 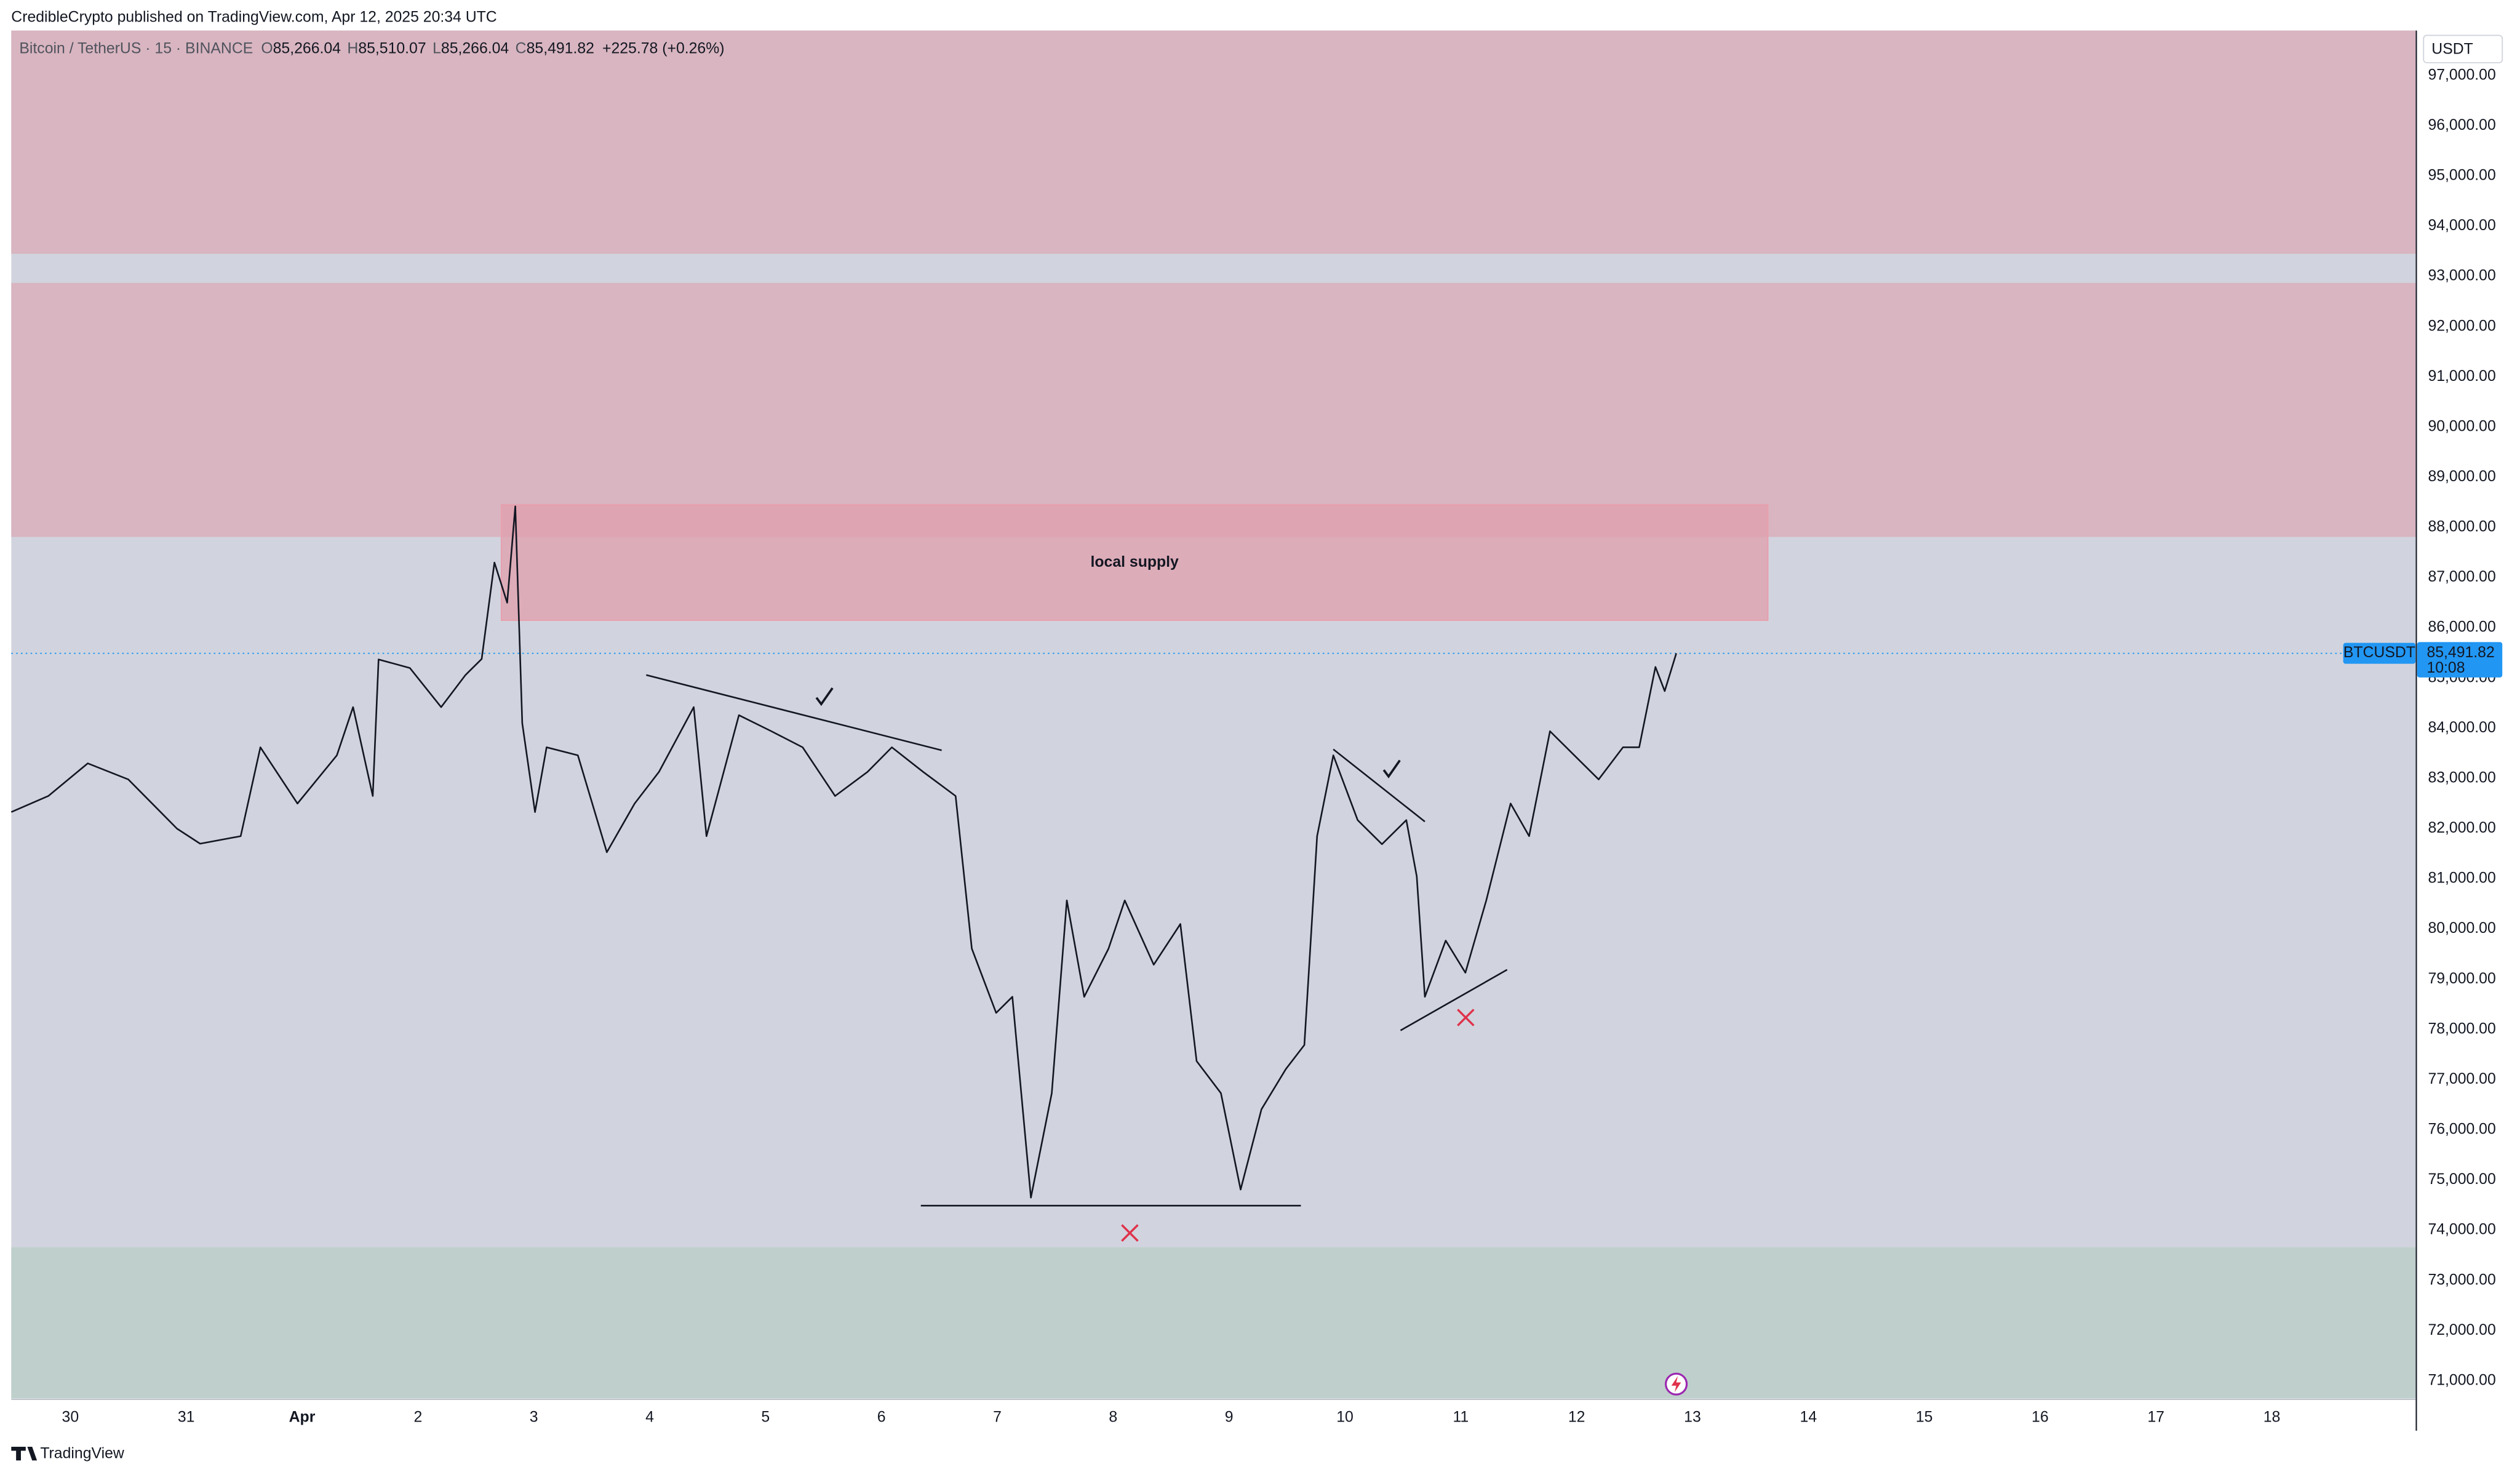 What do you see at coordinates (1345, 1417) in the screenshot?
I see `x-tick-label: 10` at bounding box center [1345, 1417].